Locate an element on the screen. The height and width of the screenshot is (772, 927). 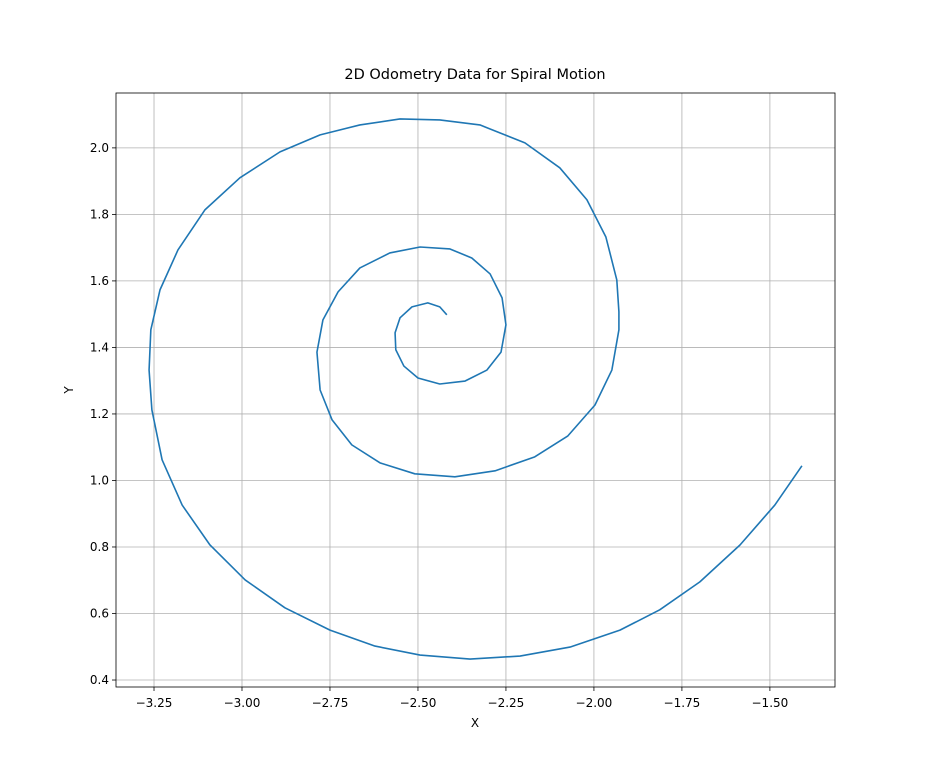
x-tick-label: −3.00 is located at coordinates (242, 703).